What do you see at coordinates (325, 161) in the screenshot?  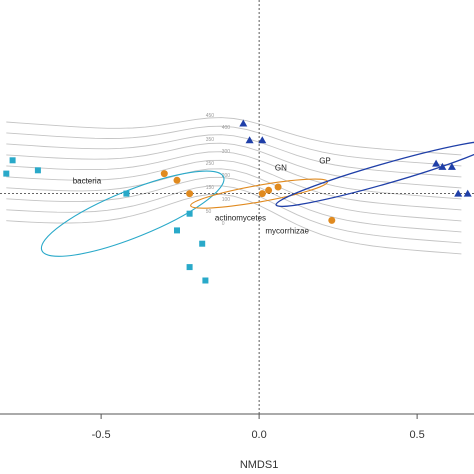 I see `annotation-label: GP` at bounding box center [325, 161].